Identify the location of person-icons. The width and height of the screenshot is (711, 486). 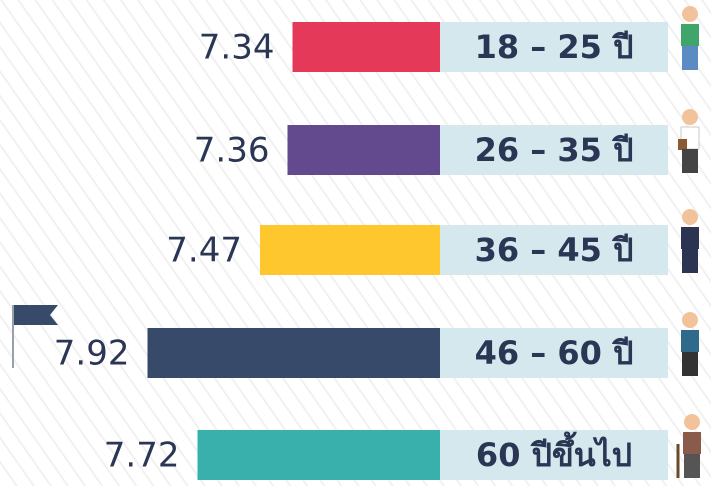
(688, 242).